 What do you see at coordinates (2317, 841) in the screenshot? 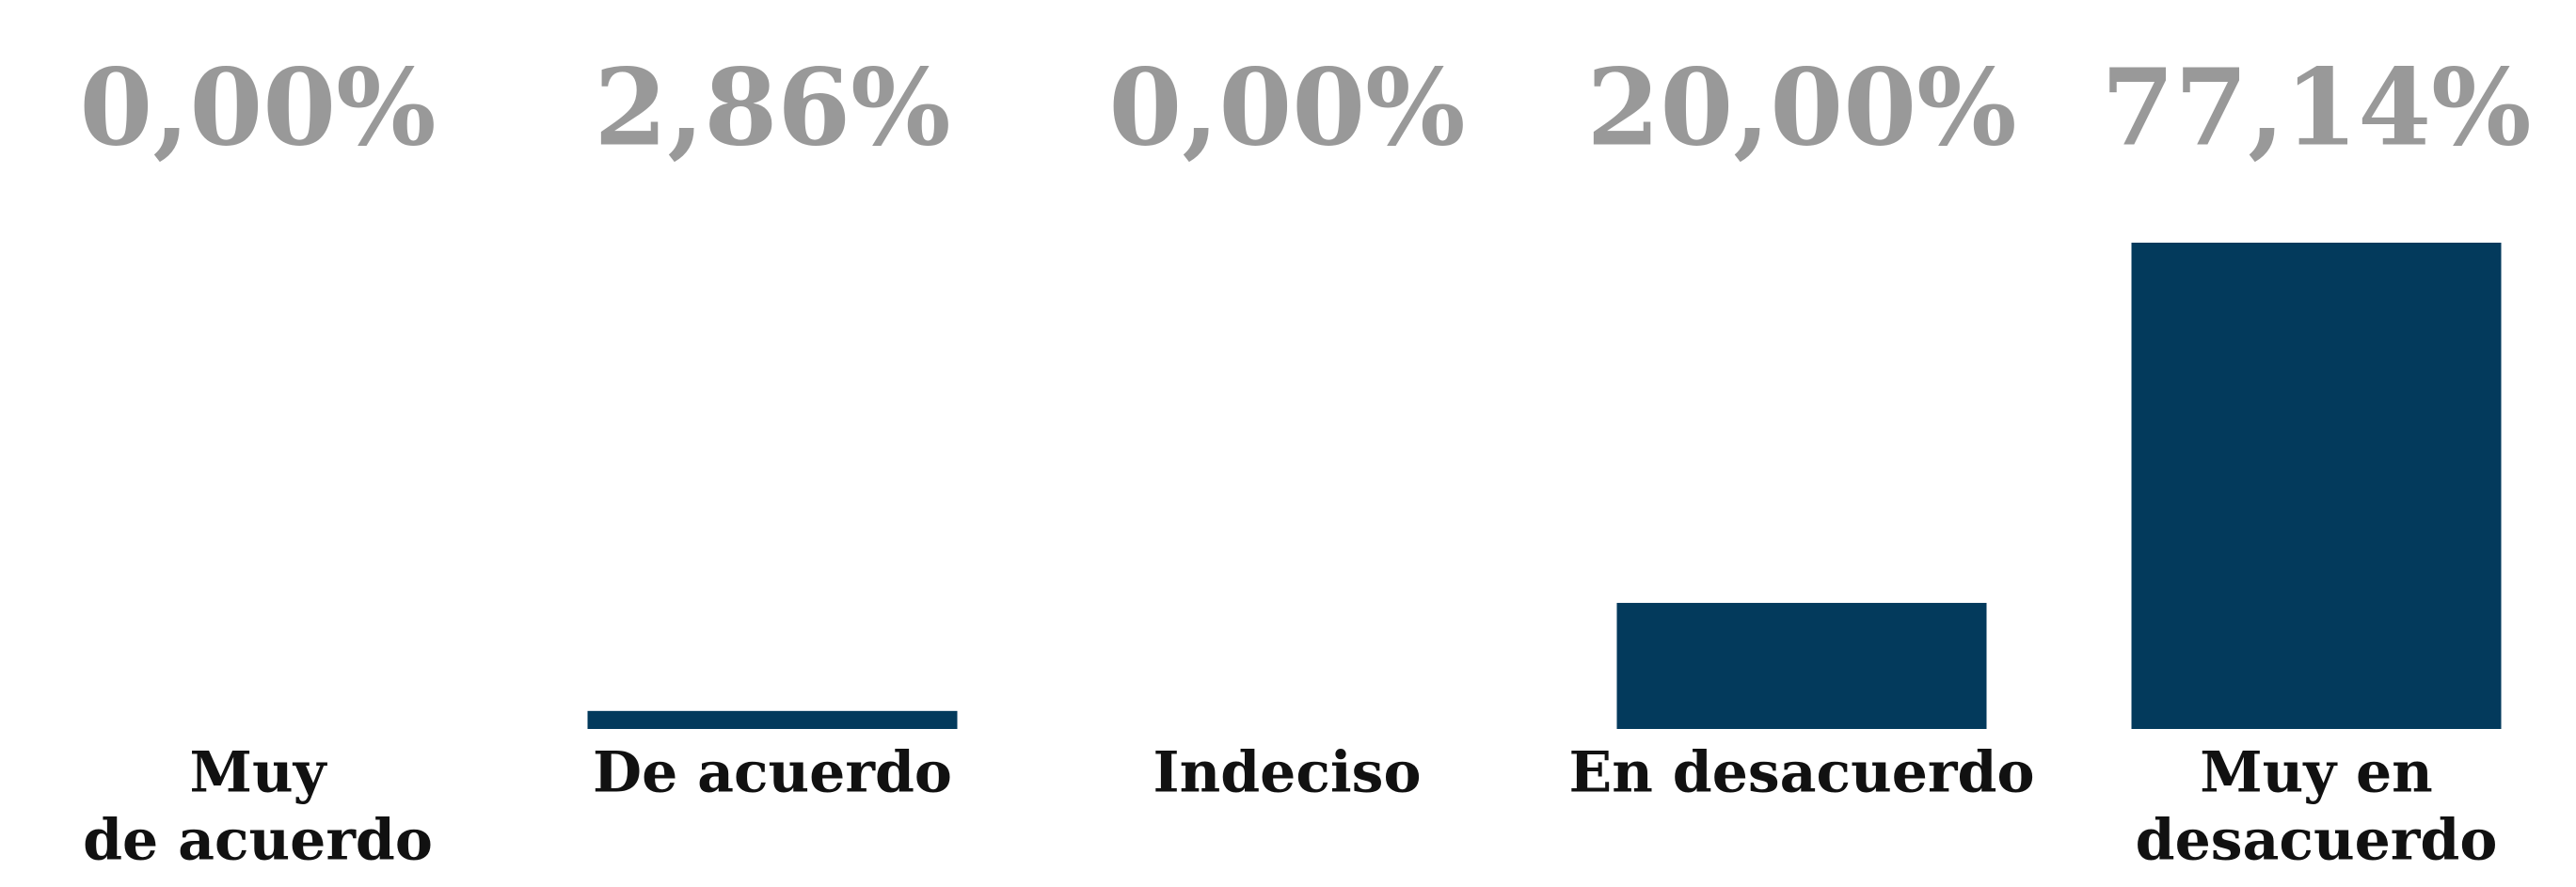
I see `category-label: desacuerdo` at bounding box center [2317, 841].